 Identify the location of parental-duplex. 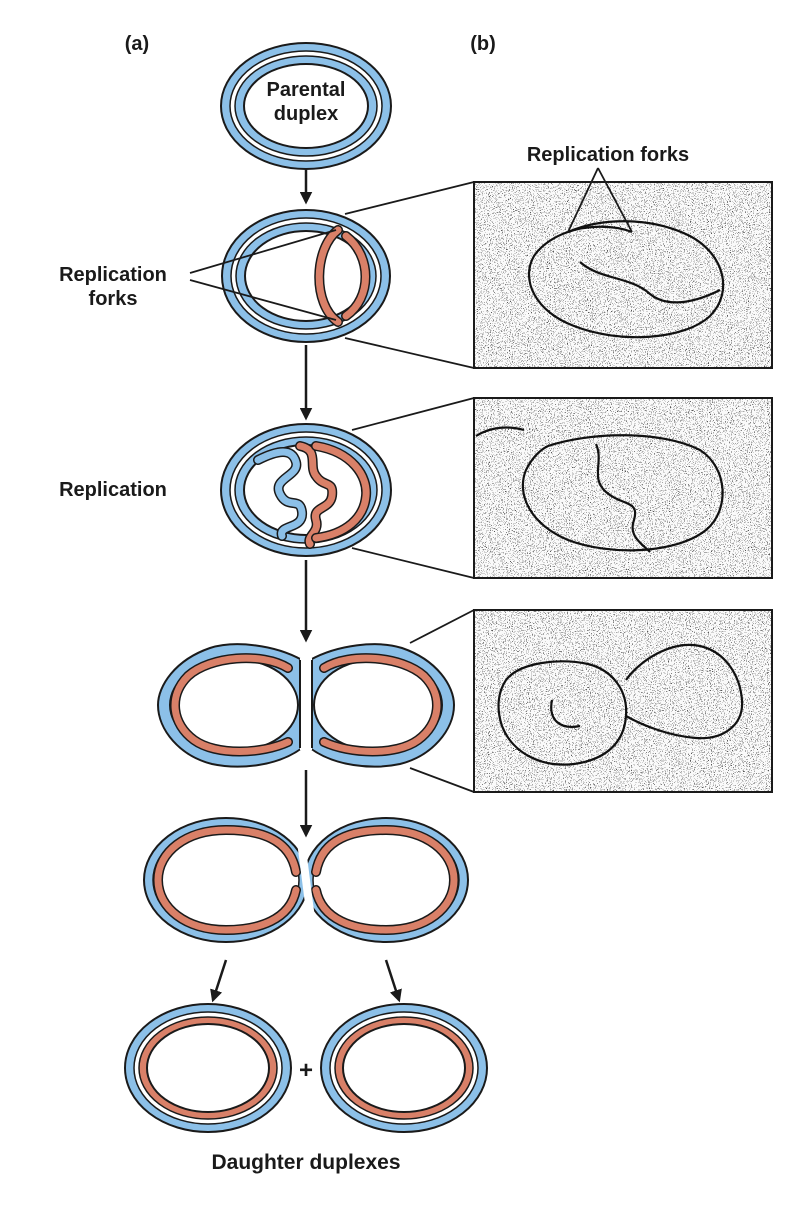
(306, 106).